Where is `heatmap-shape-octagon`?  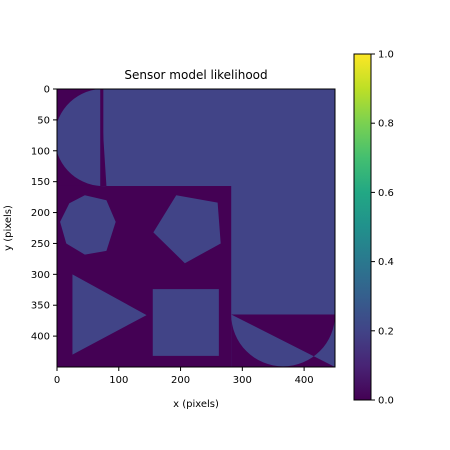 heatmap-shape-octagon is located at coordinates (88, 225).